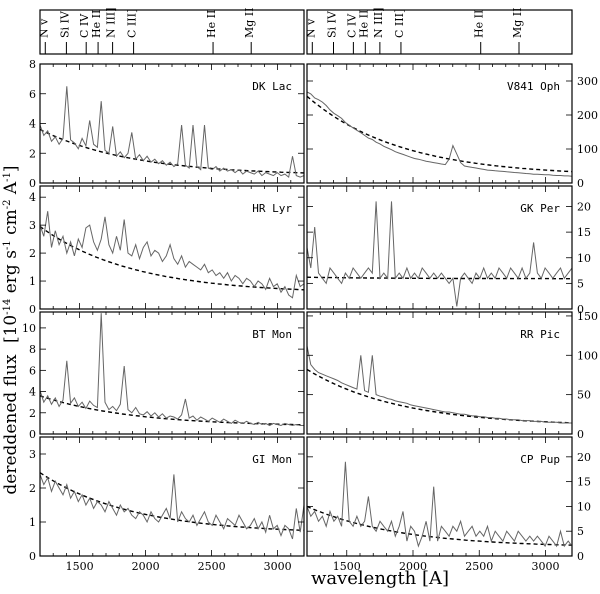 The height and width of the screenshot is (594, 600). I want to click on panel-gk-per: 0 5 10 15 20 GK Per, so click(448, 250).